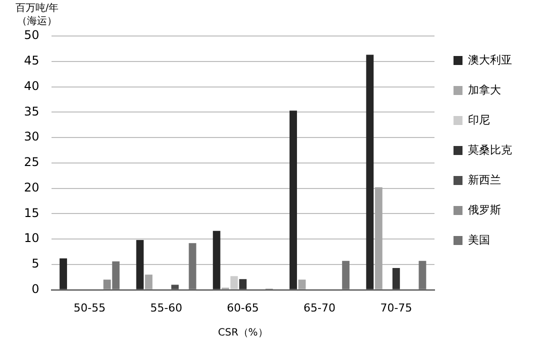 This screenshot has height=347, width=534. Describe the element at coordinates (32, 162) in the screenshot. I see `y-tick-label: 25` at that location.